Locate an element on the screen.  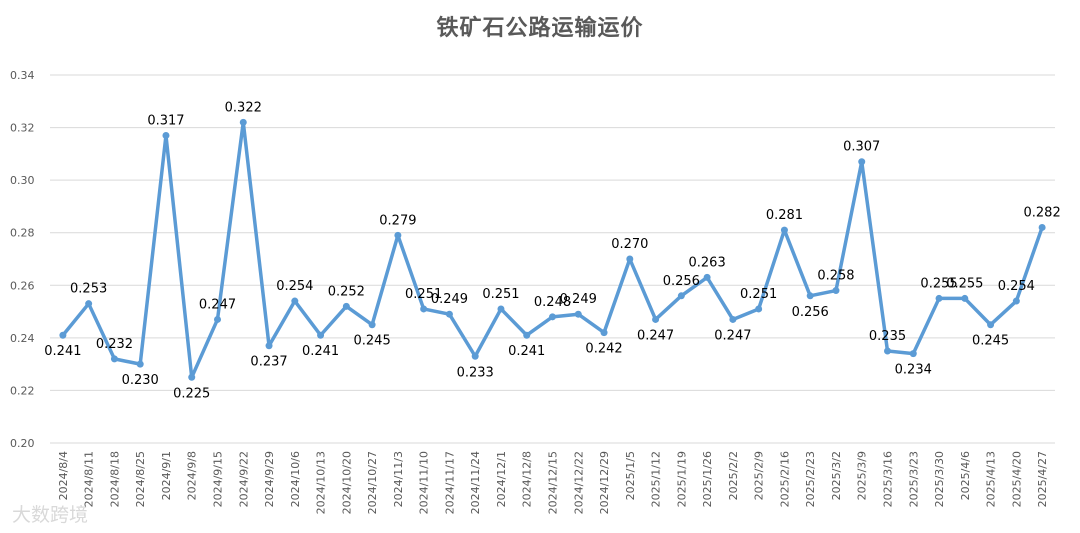
x-tick-label: 2024/10/13 is located at coordinates (321, 482).